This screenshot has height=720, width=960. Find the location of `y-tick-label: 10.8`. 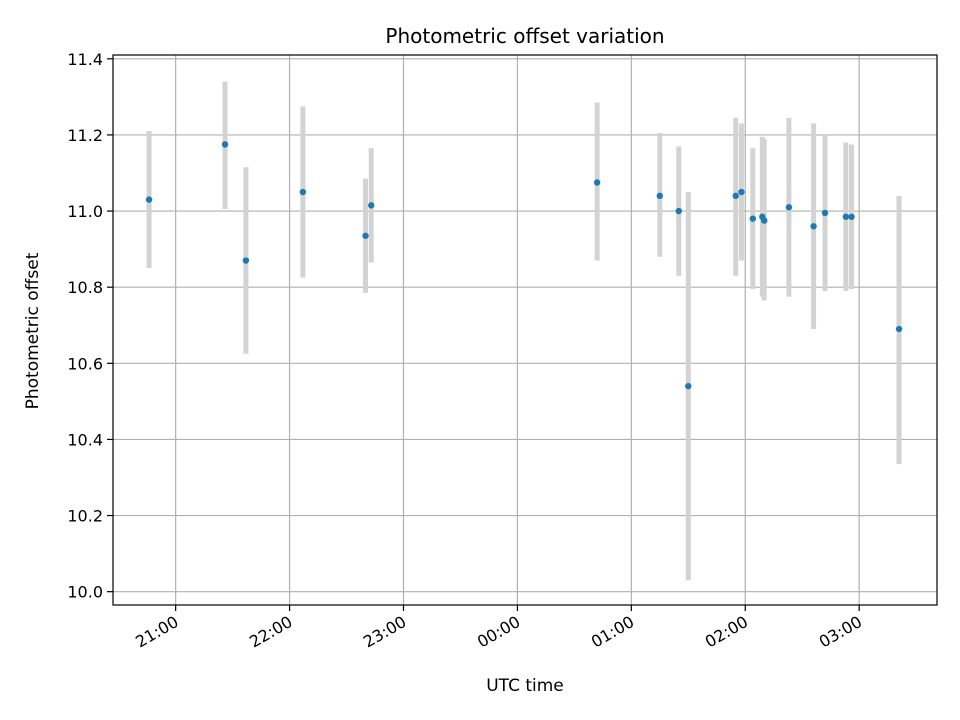

y-tick-label: 10.8 is located at coordinates (85, 287).